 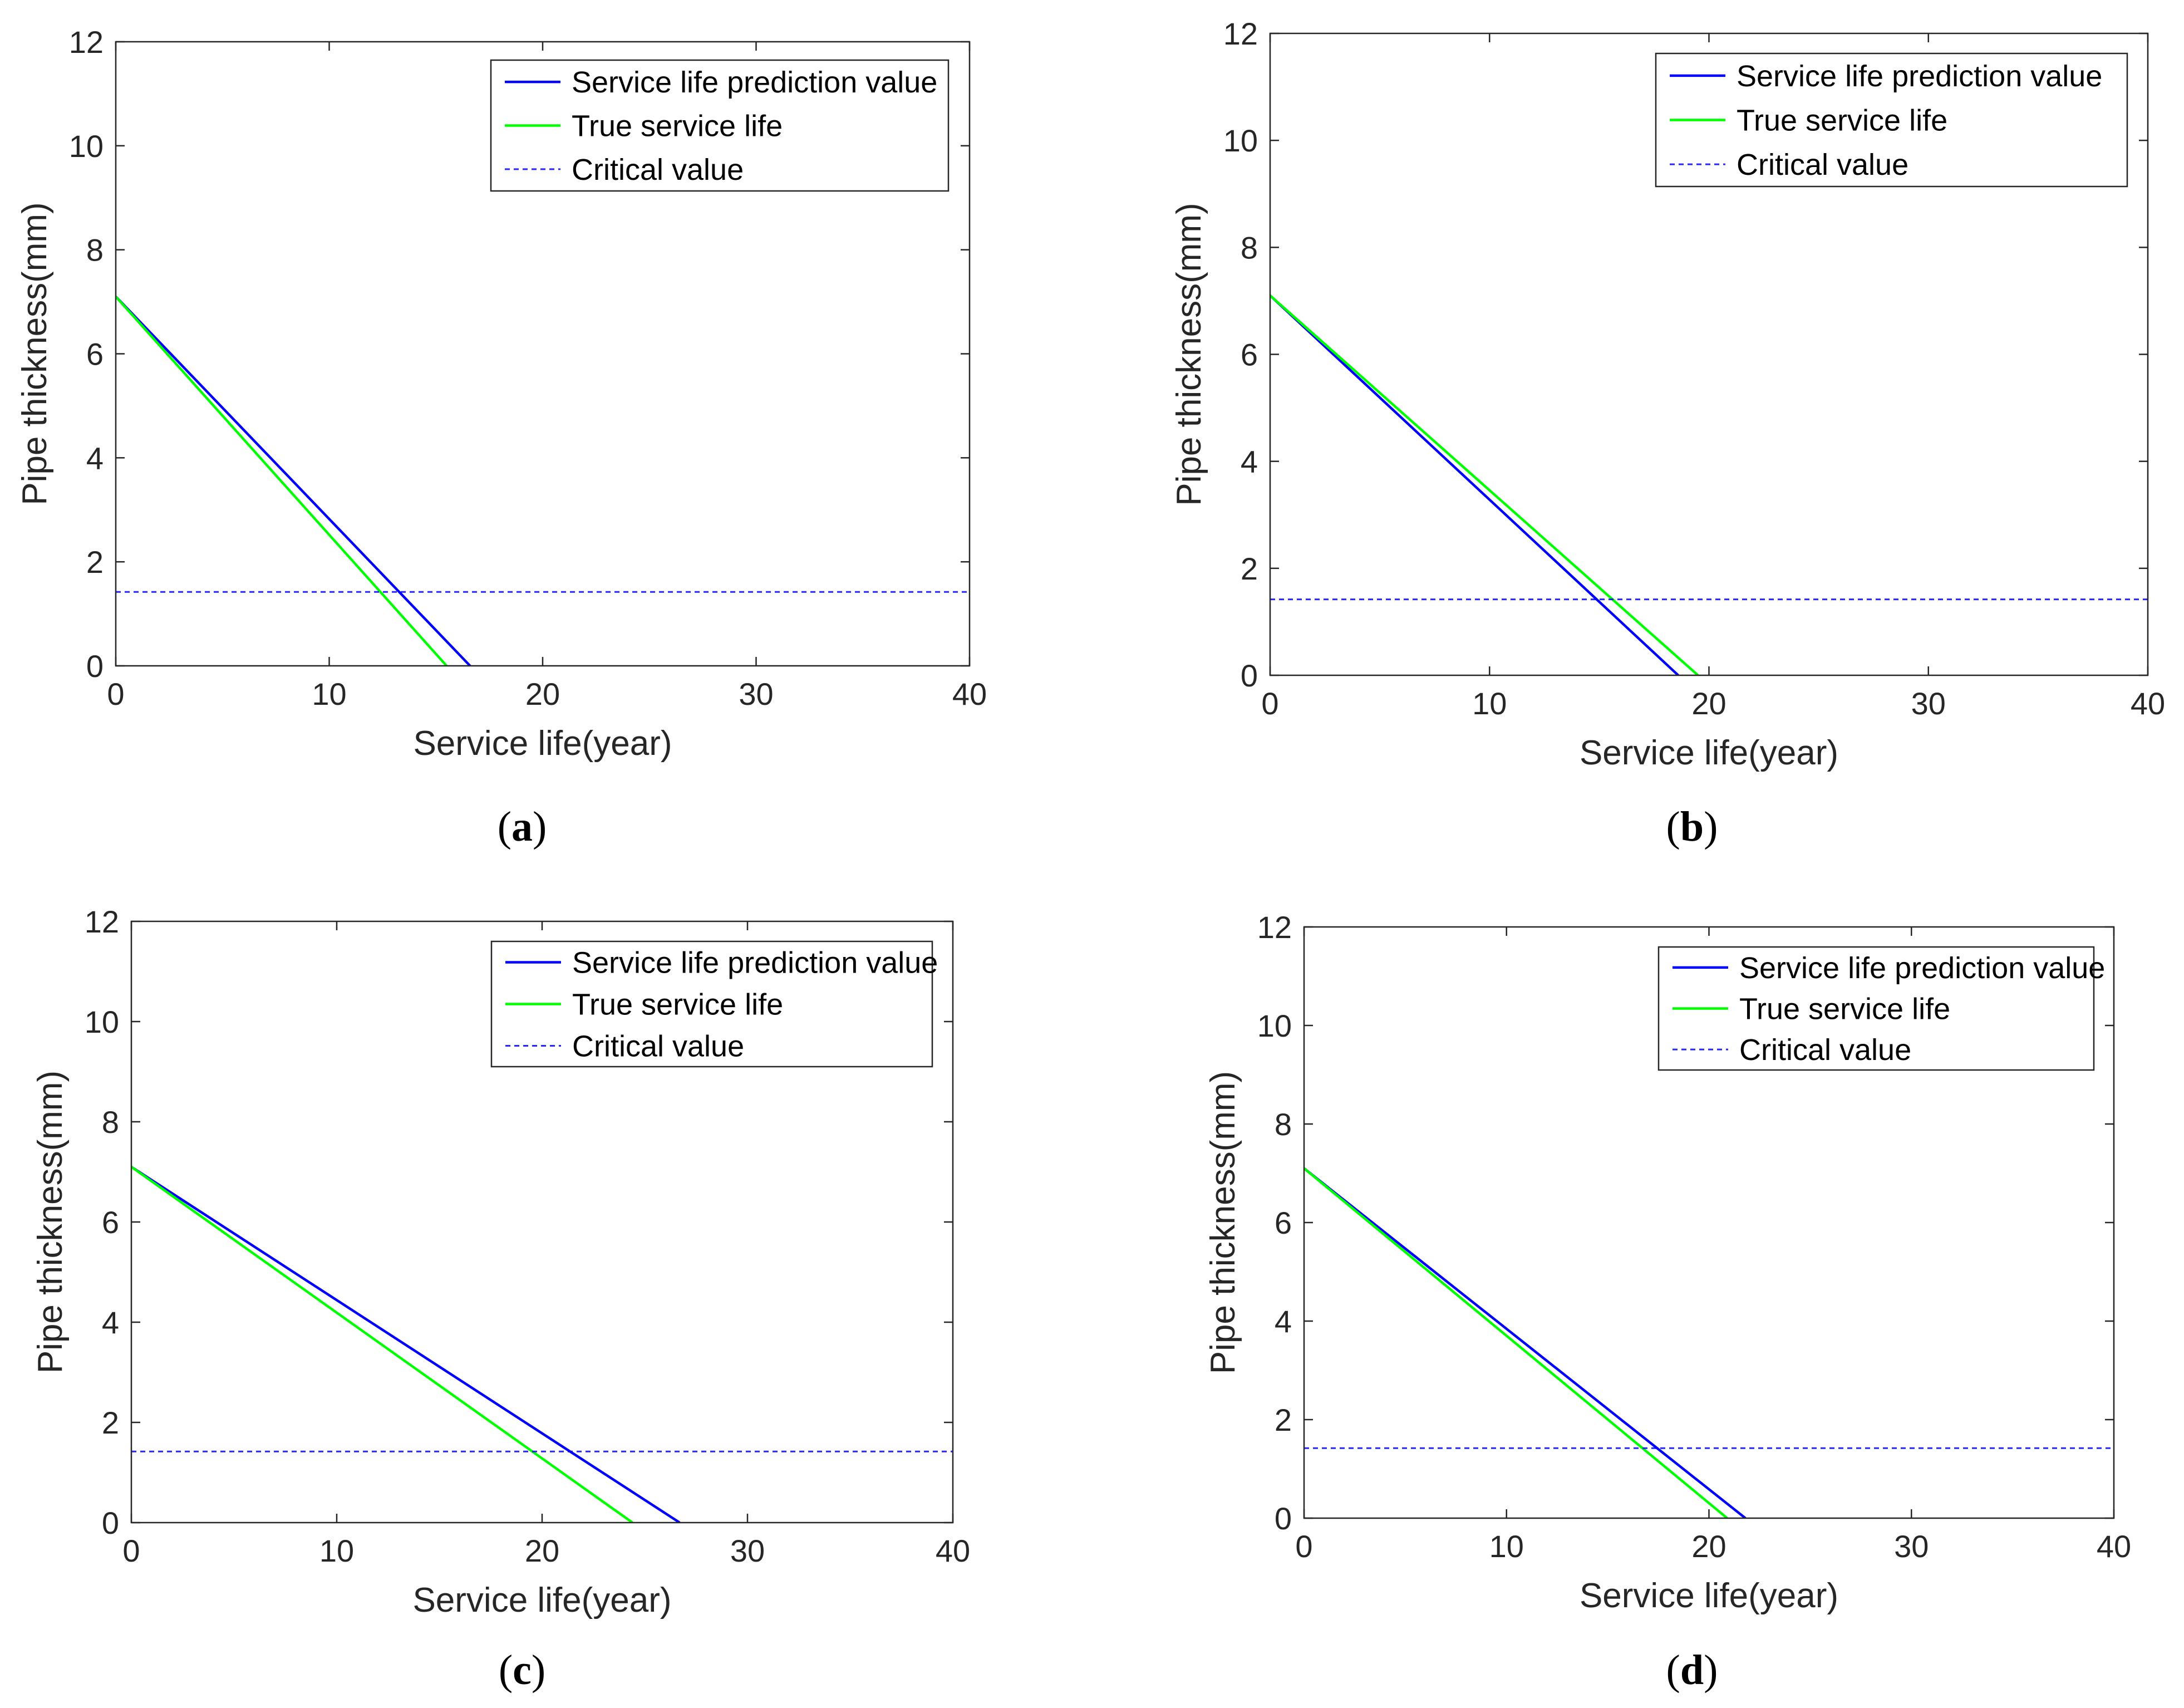 I want to click on panel-caption: (b), so click(x=1692, y=827).